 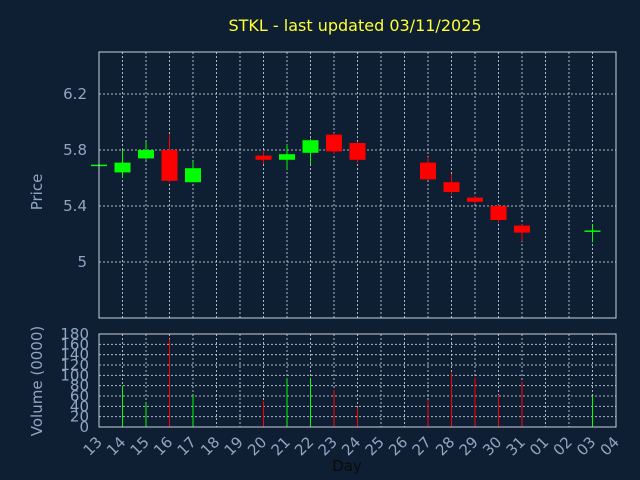 I want to click on x-tick-label: 04, so click(x=610, y=446).